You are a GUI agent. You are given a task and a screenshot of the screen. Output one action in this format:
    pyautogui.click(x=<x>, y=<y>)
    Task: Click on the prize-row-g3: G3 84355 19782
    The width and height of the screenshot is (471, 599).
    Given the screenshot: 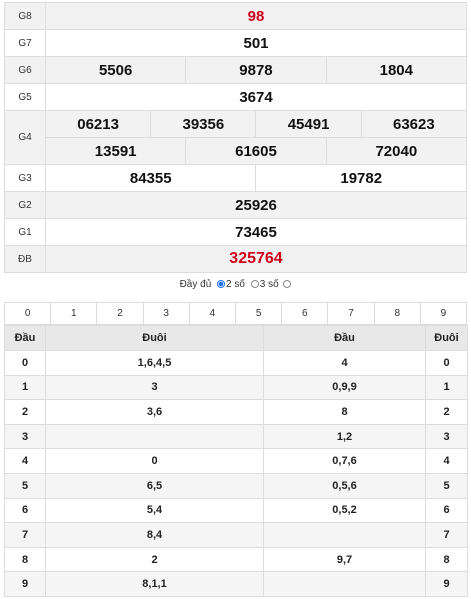 What is the action you would take?
    pyautogui.click(x=235, y=178)
    